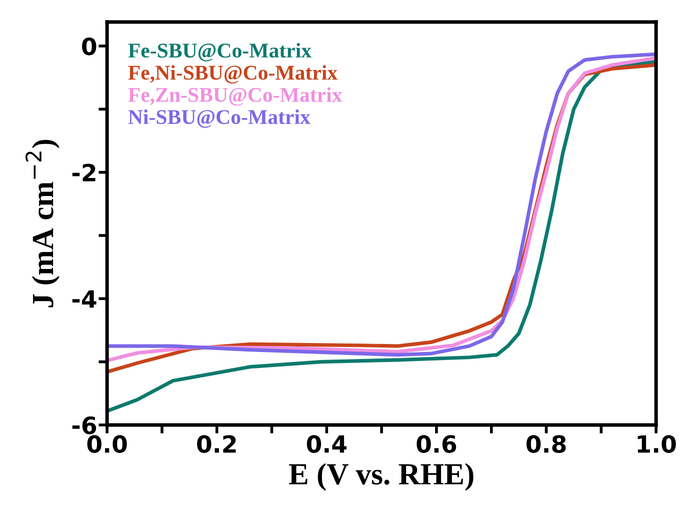  What do you see at coordinates (42, 224) in the screenshot?
I see `y-axis-title: J (mA cm$^{−2}$)` at bounding box center [42, 224].